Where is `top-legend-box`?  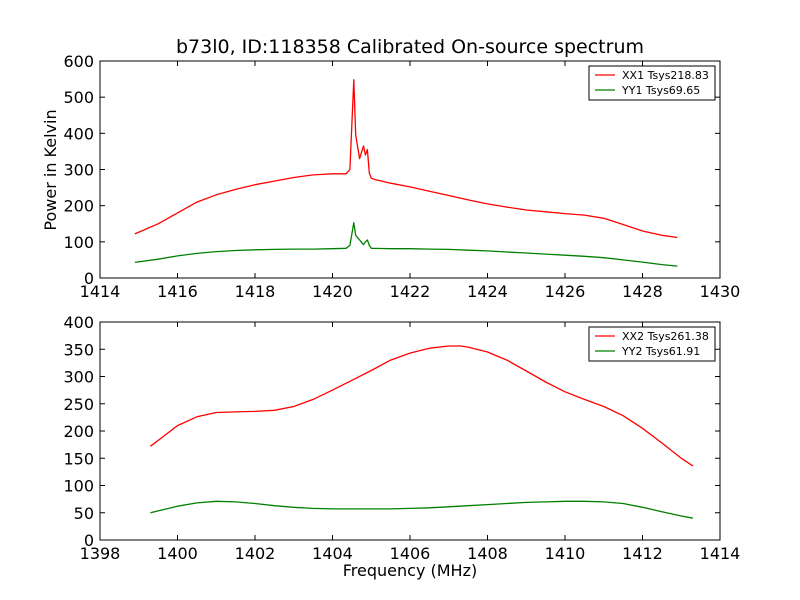
top-legend-box is located at coordinates (652, 83).